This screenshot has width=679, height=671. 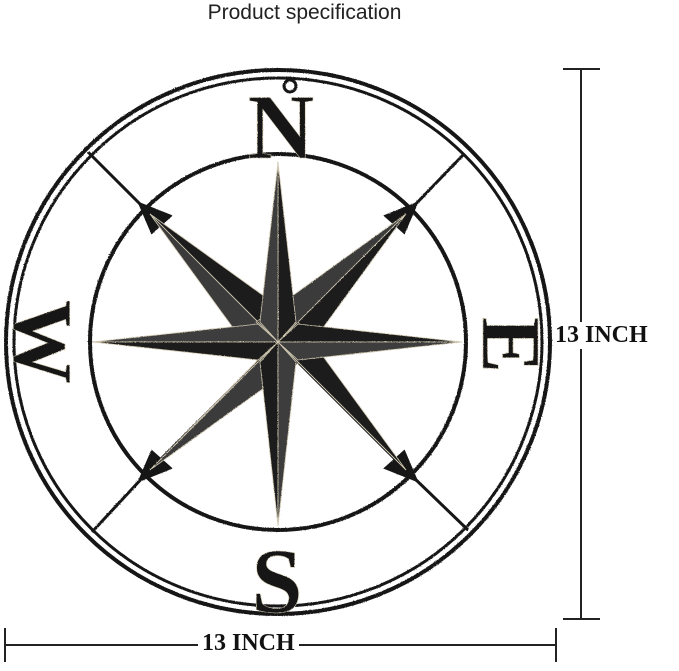 I want to click on height-label: 13 INCH, so click(x=601, y=335).